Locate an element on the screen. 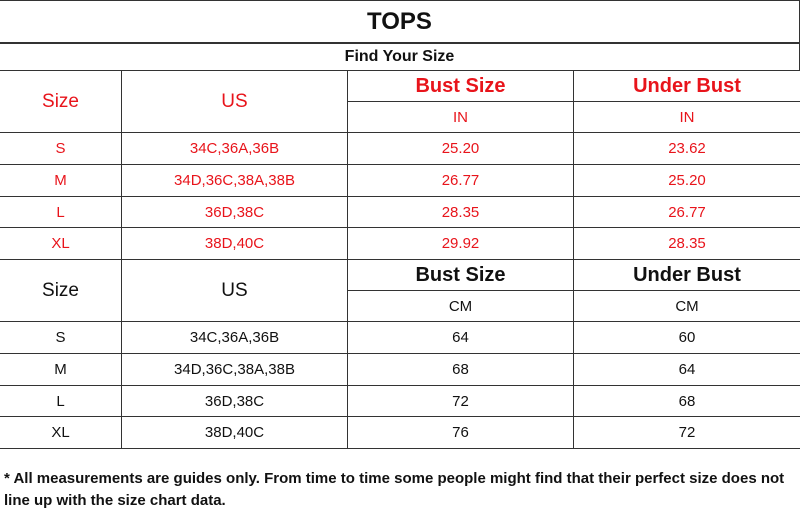  chart-title: TOPS is located at coordinates (400, 21).